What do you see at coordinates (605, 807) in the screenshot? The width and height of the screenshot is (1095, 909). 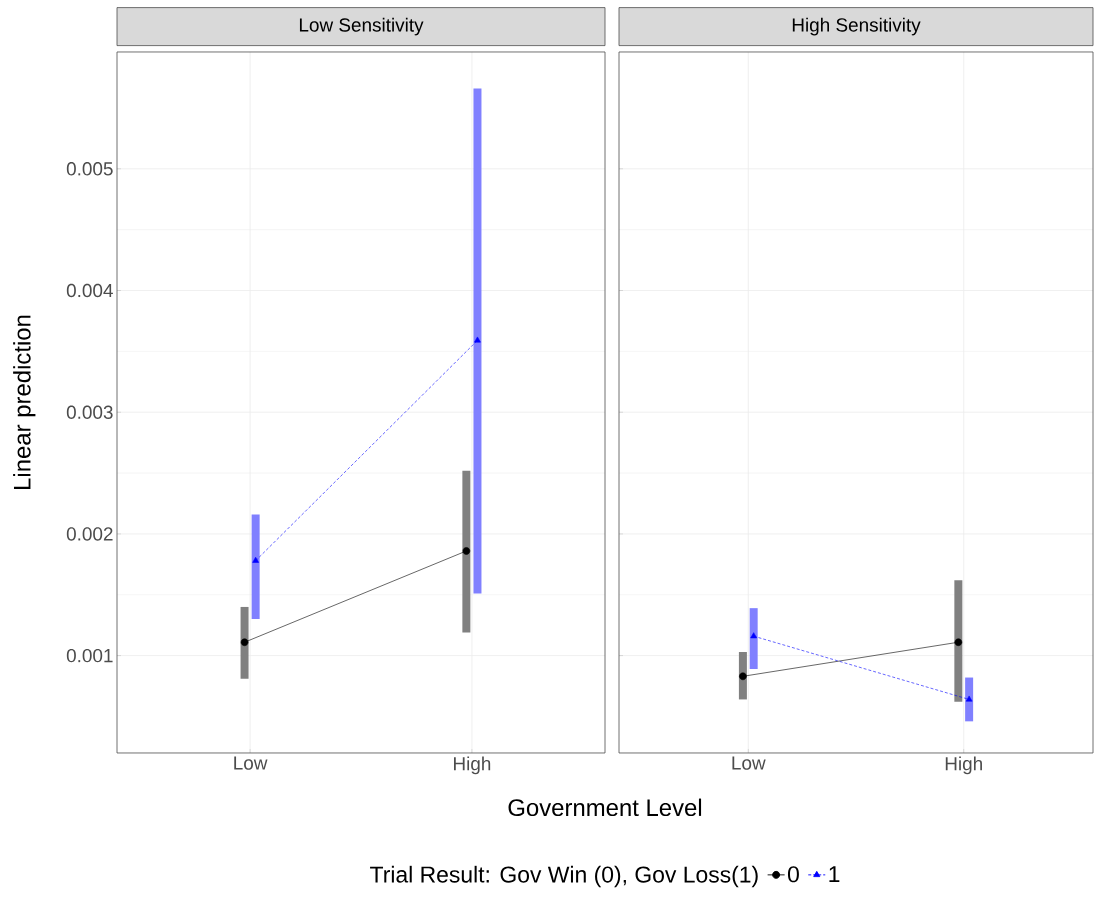 I see `x-axis-title: Government Level` at bounding box center [605, 807].